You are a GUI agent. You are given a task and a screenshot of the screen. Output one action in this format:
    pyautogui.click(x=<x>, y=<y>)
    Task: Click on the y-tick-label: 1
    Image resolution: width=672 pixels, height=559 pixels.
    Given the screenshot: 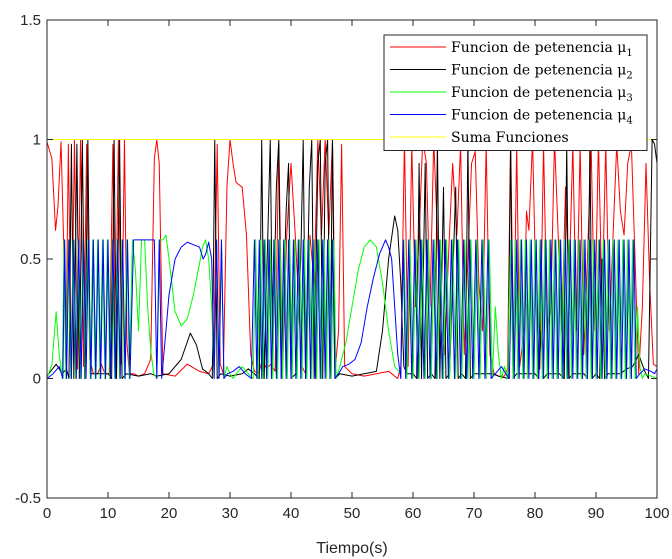 What is the action you would take?
    pyautogui.click(x=37, y=140)
    